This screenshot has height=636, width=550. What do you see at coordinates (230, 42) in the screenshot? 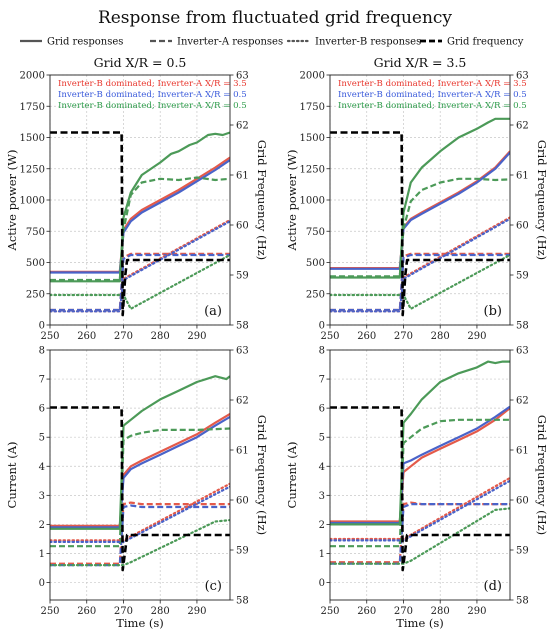
I see `legend-label: Inverter-A responses` at bounding box center [230, 42].